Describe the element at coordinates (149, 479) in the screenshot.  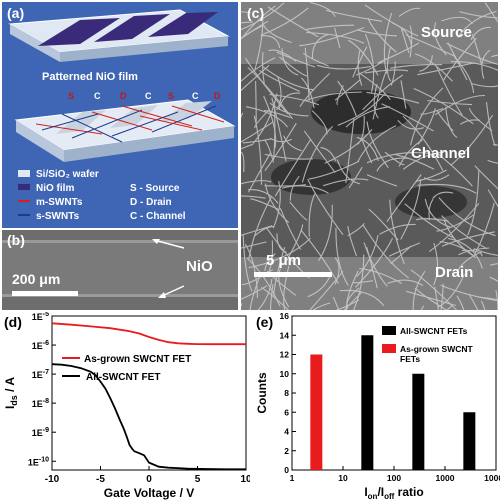
I see `x-tick-label: 0` at that location.